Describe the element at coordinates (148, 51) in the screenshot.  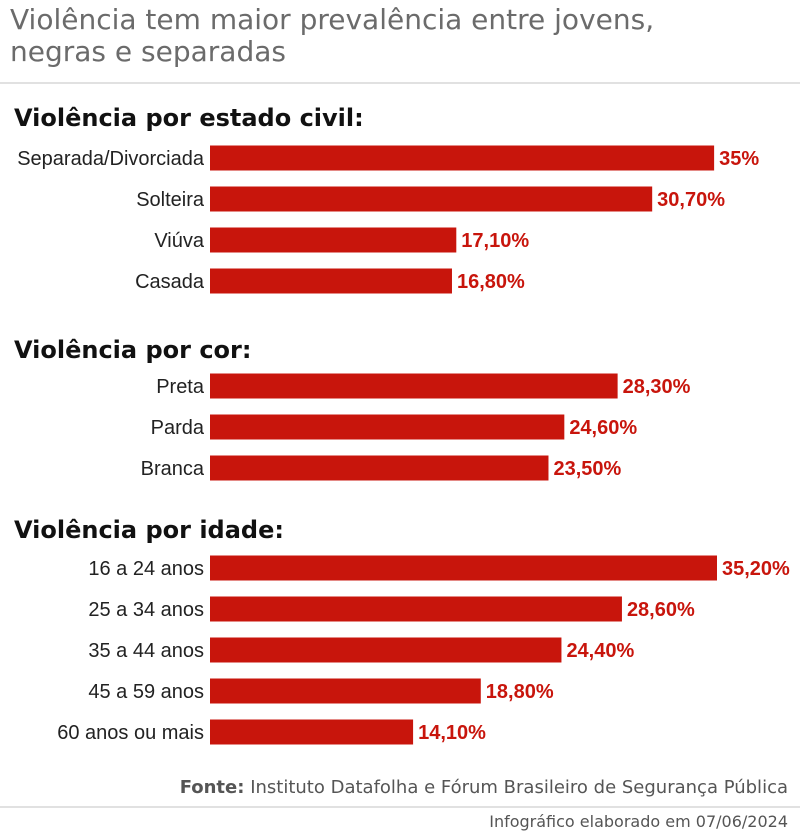
I see `chart-title-line2: negras e separadas` at that location.